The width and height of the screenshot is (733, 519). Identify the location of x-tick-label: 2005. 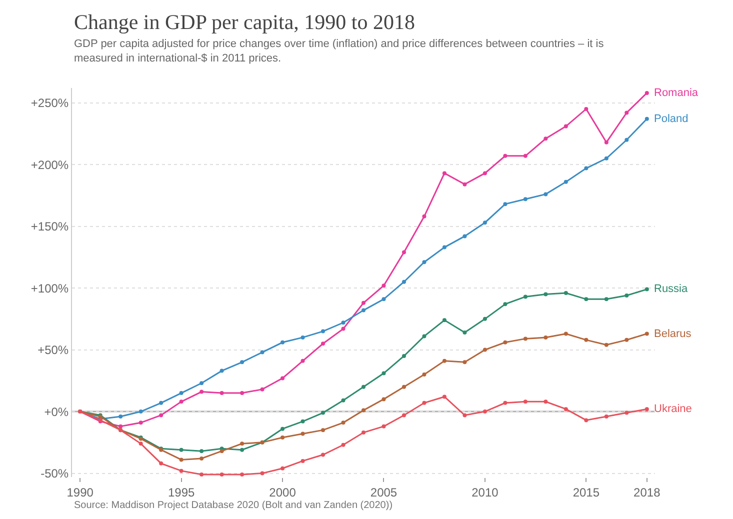
(384, 492).